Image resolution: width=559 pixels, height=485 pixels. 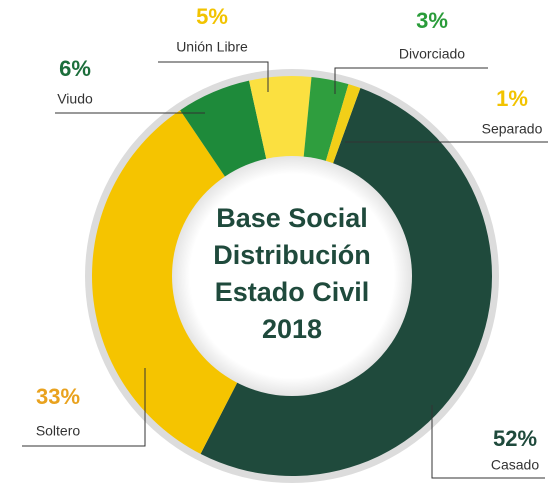 I want to click on chart-title: Distribución, so click(x=292, y=255).